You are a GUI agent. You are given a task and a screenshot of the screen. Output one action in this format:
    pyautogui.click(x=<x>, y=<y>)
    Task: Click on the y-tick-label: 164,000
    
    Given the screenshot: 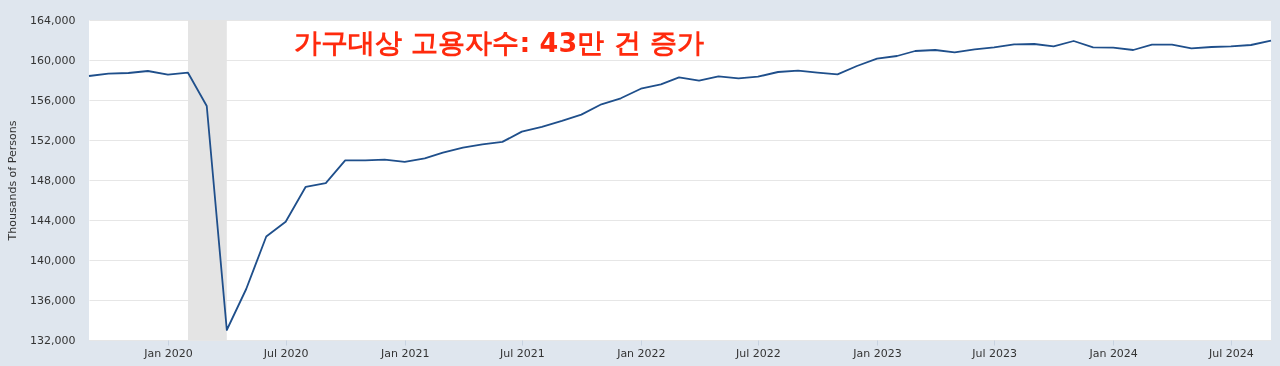 What is the action you would take?
    pyautogui.click(x=53, y=20)
    